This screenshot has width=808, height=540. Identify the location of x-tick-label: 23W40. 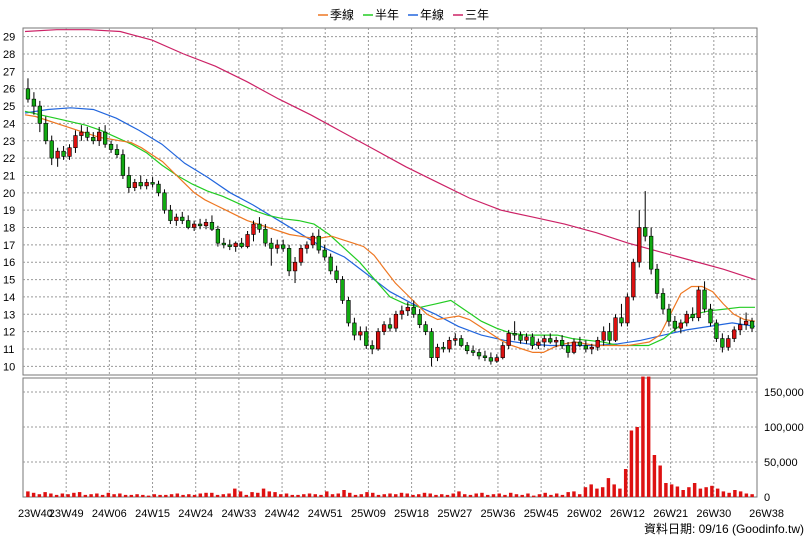
(35, 514).